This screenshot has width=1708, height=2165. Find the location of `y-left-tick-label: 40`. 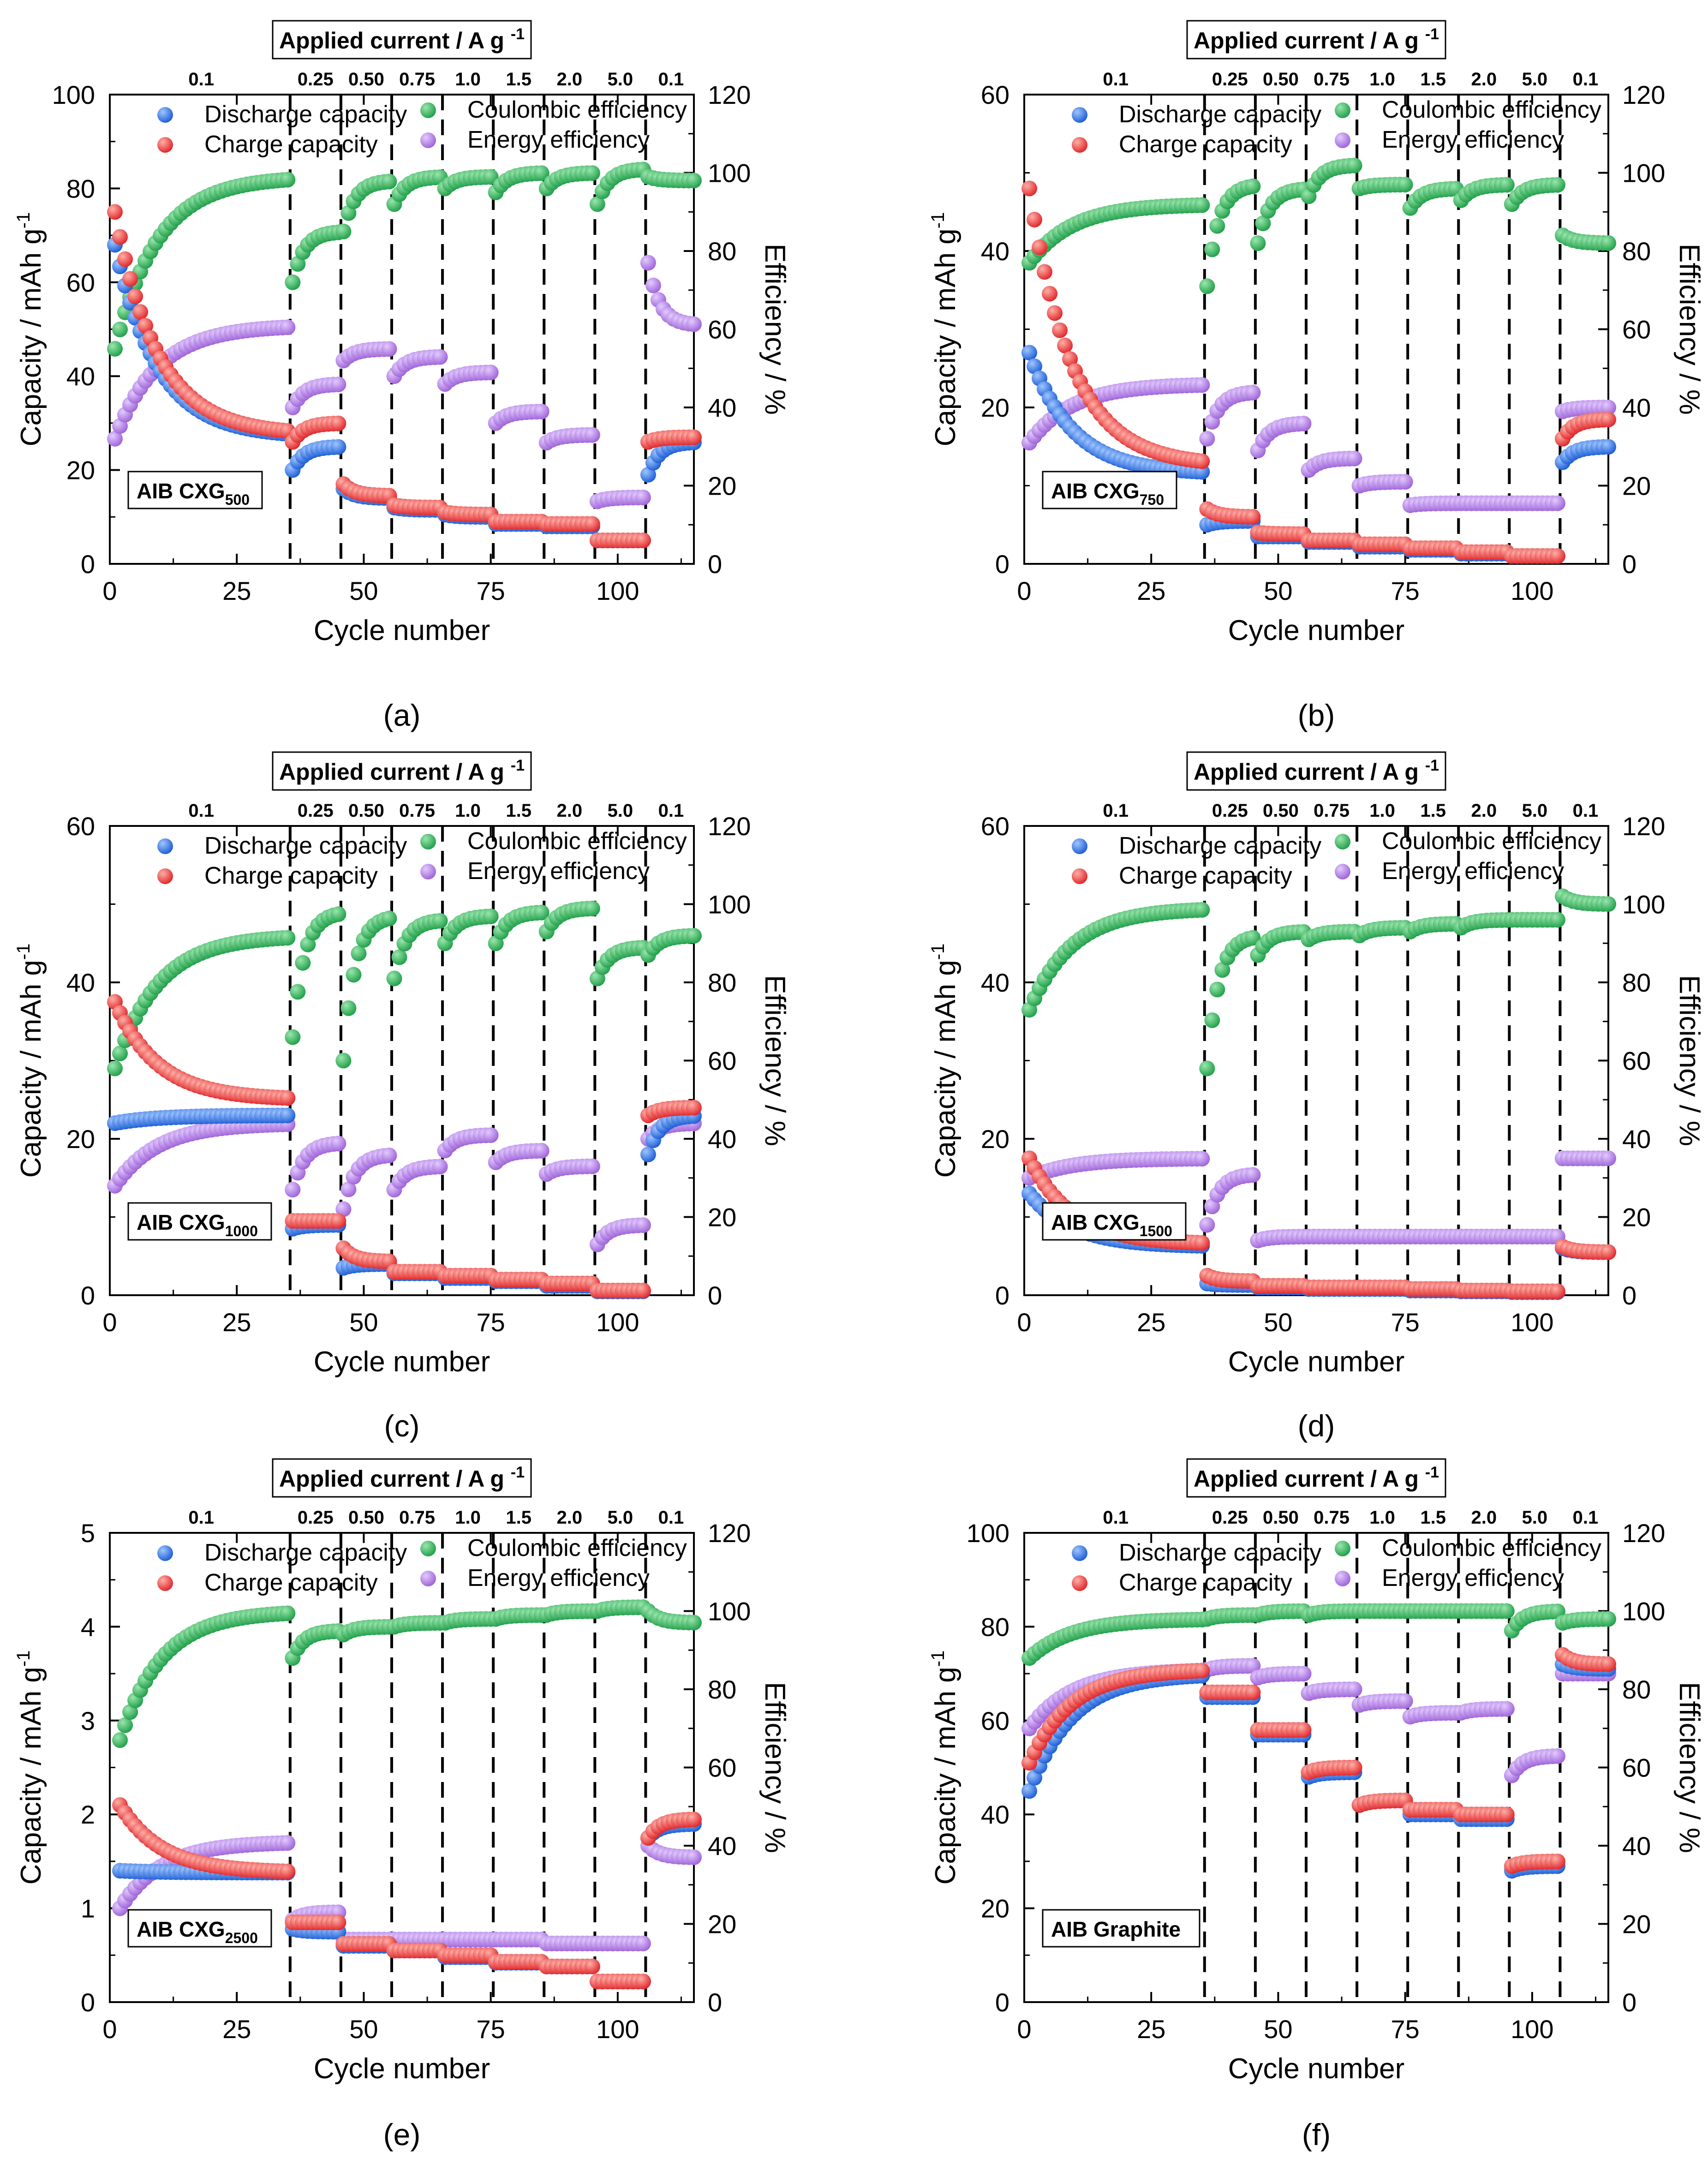

y-left-tick-label: 40 is located at coordinates (80, 377).